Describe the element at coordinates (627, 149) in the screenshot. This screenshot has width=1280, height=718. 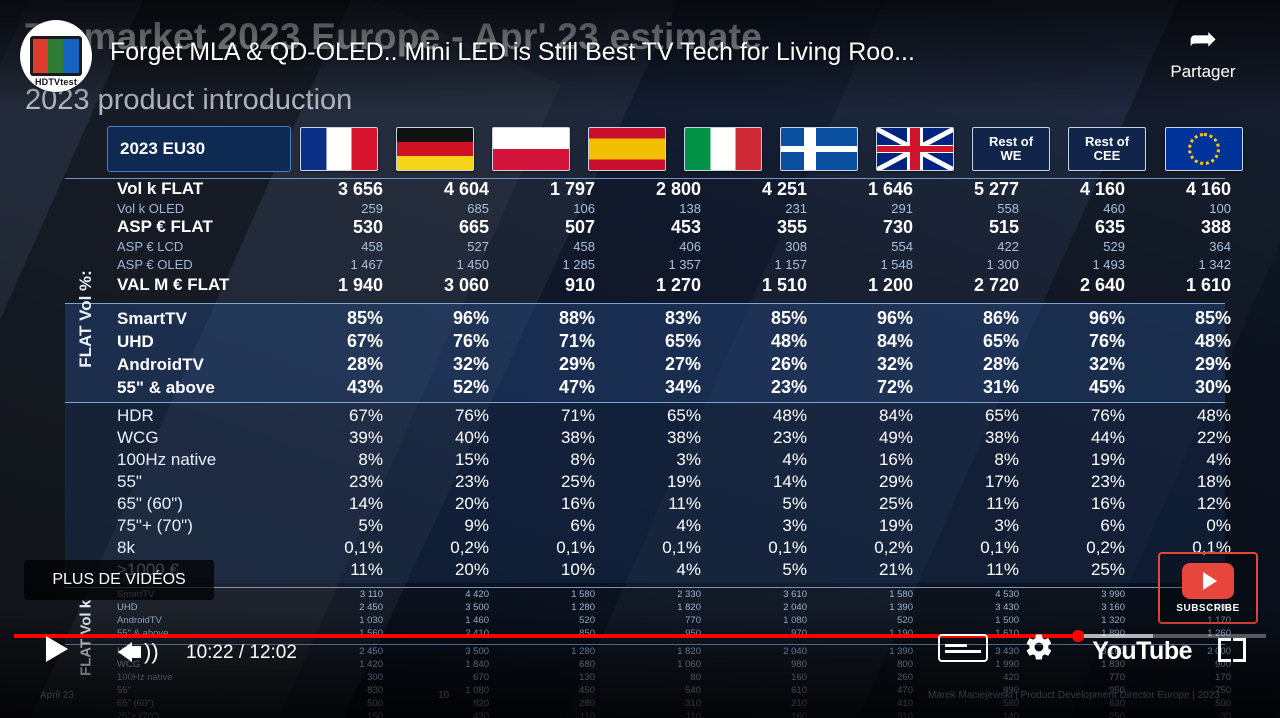
I see `column-header-es` at that location.